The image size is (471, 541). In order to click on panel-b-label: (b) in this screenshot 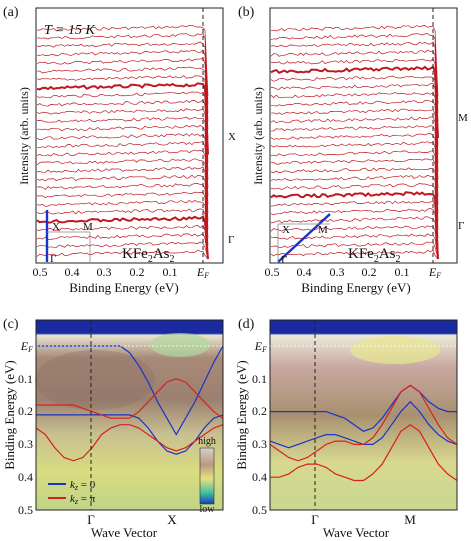, I will do `click(246, 12)`.